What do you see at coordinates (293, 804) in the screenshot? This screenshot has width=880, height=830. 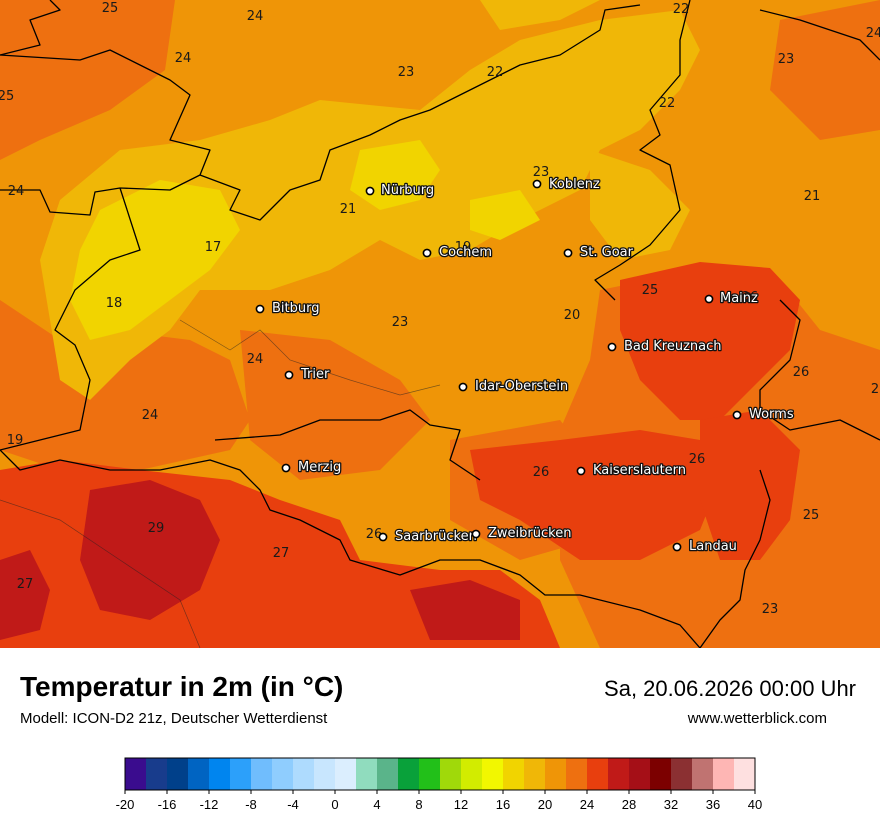 I see `legend-tick-label: -4` at bounding box center [293, 804].